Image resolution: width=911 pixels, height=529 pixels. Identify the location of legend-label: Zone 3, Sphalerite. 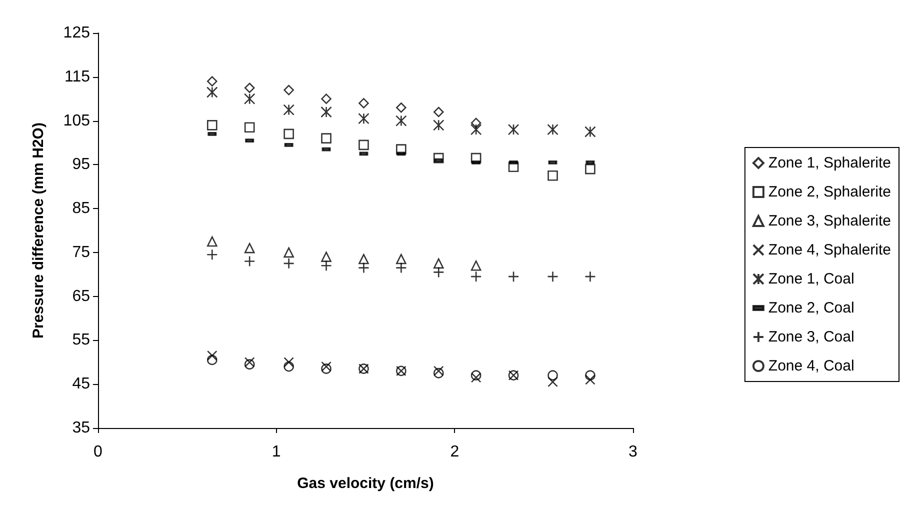
(829, 221).